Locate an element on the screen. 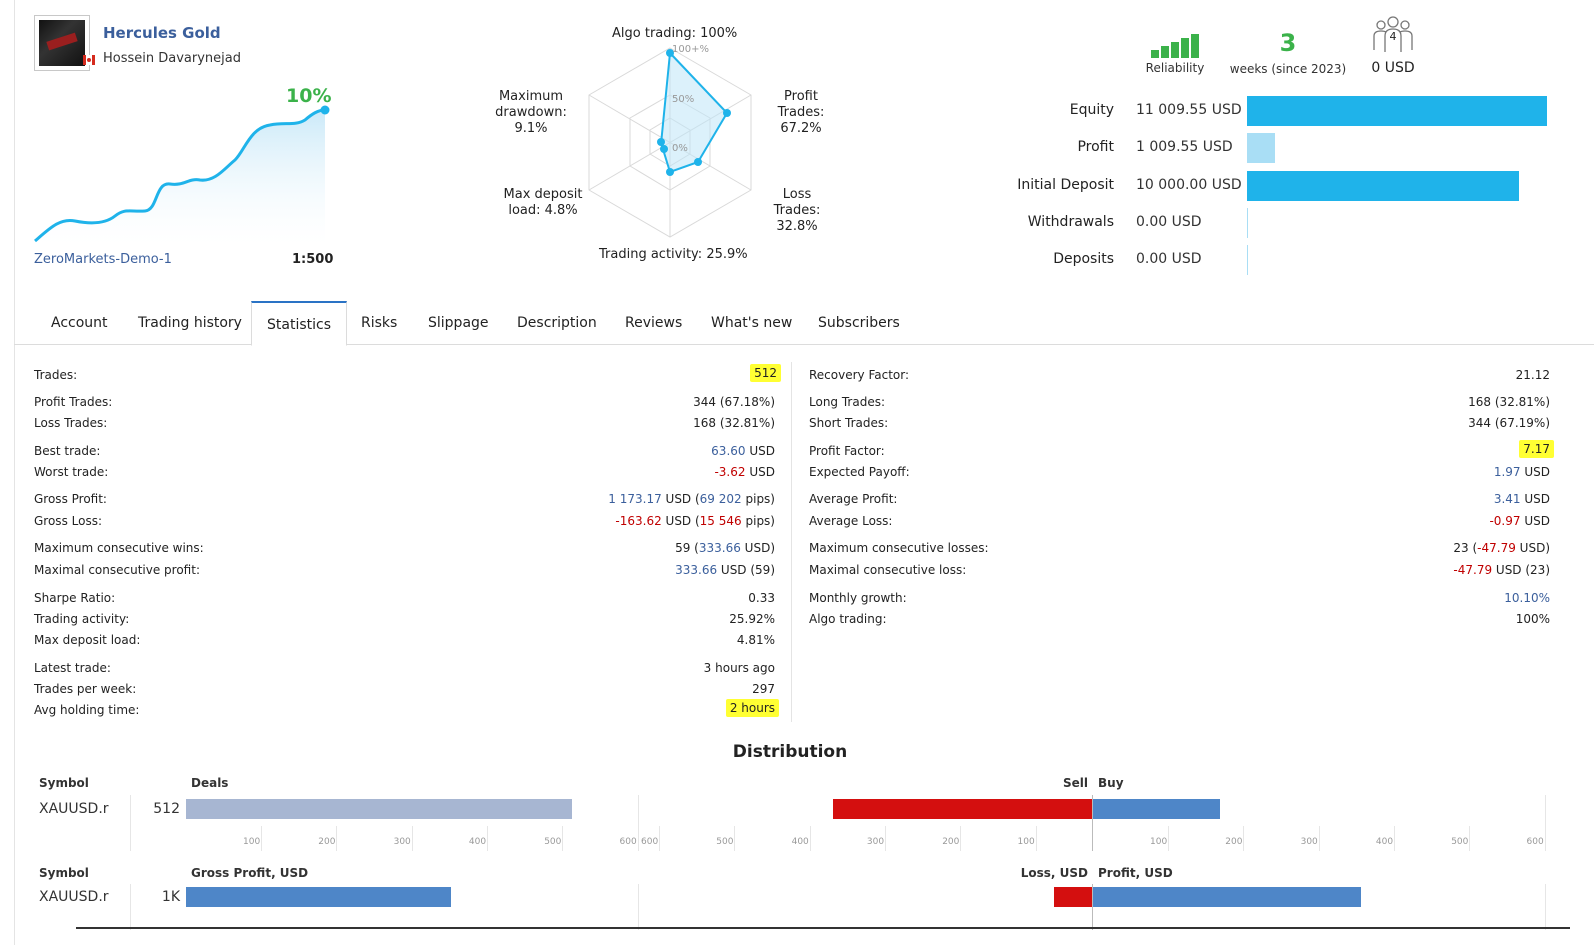  radar-label-algo: Algo trading: 100% is located at coordinates (675, 33).